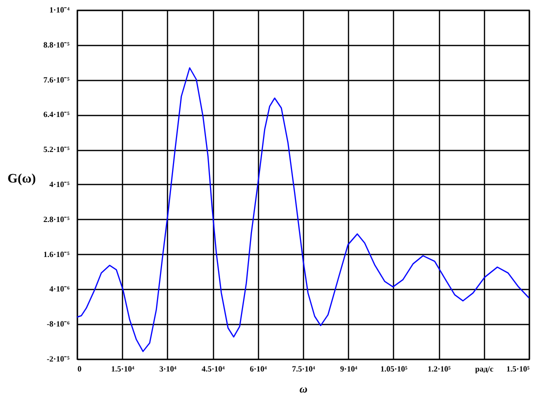 The image size is (543, 398). Describe the element at coordinates (484, 369) in the screenshot. I see `x-tick-label: рад/с` at that location.